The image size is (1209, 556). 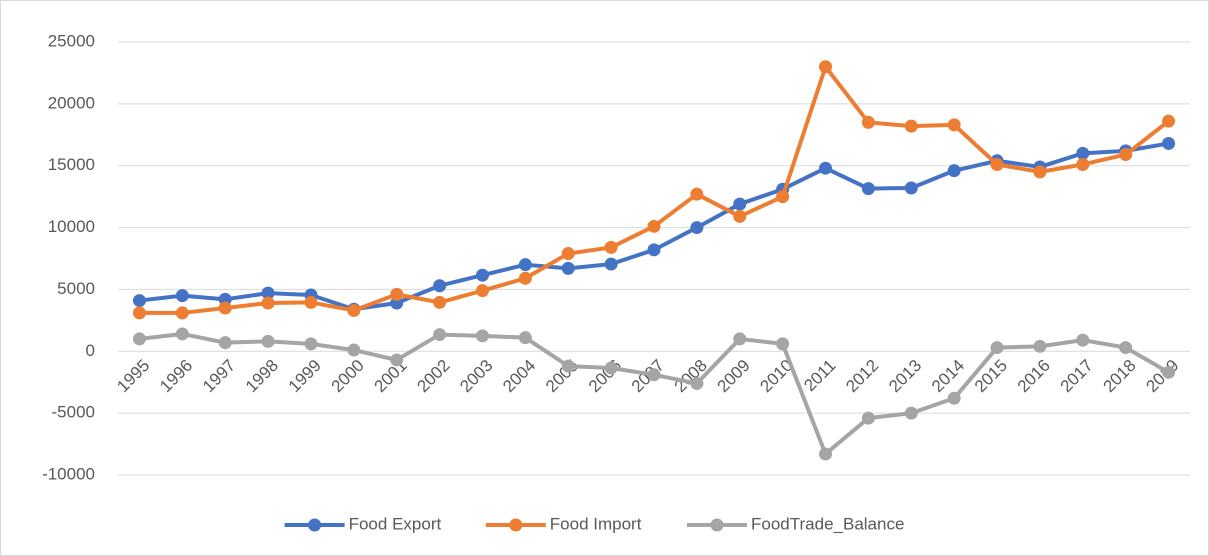 What do you see at coordinates (596, 523) in the screenshot?
I see `legend-label: Food Import` at bounding box center [596, 523].